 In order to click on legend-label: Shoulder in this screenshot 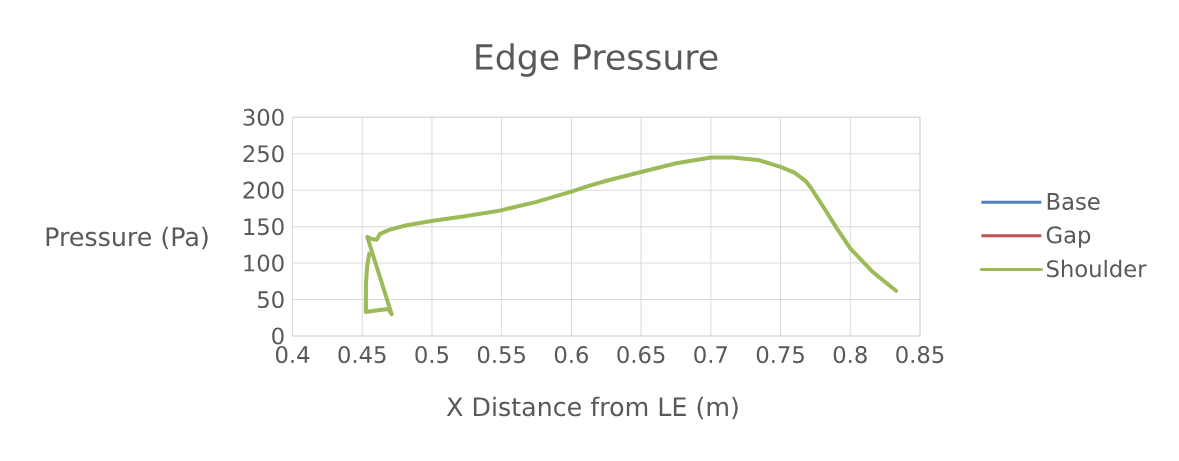, I will do `click(1097, 268)`.